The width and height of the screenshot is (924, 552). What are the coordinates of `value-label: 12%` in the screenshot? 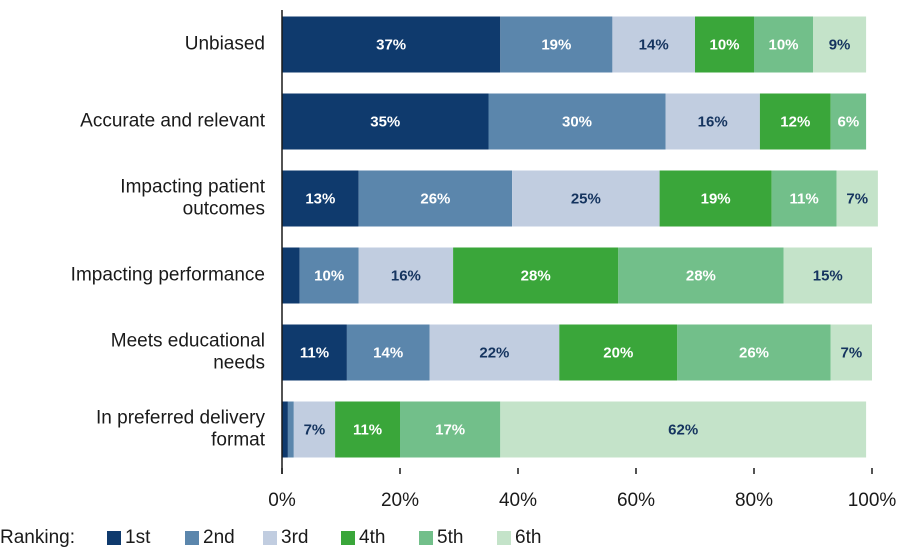 It's located at (795, 121).